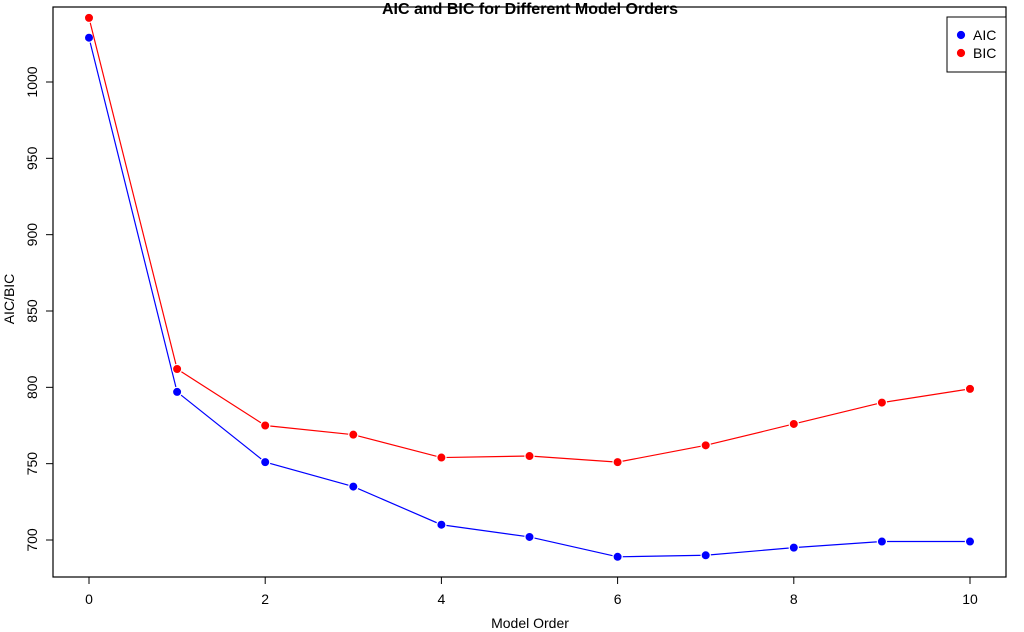 Image resolution: width=1024 pixels, height=632 pixels. What do you see at coordinates (530, 9) in the screenshot?
I see `chart-title: AIC and BIC for Different Model Orders` at bounding box center [530, 9].